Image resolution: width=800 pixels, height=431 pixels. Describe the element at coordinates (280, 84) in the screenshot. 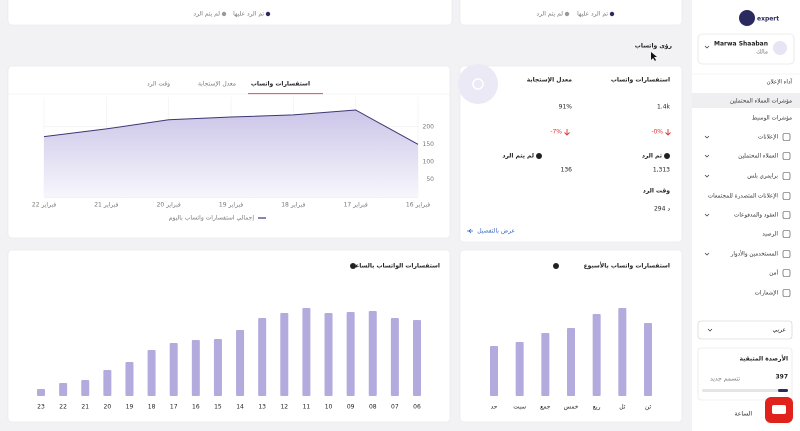

I see `tab: استفسارات واتساب` at that location.